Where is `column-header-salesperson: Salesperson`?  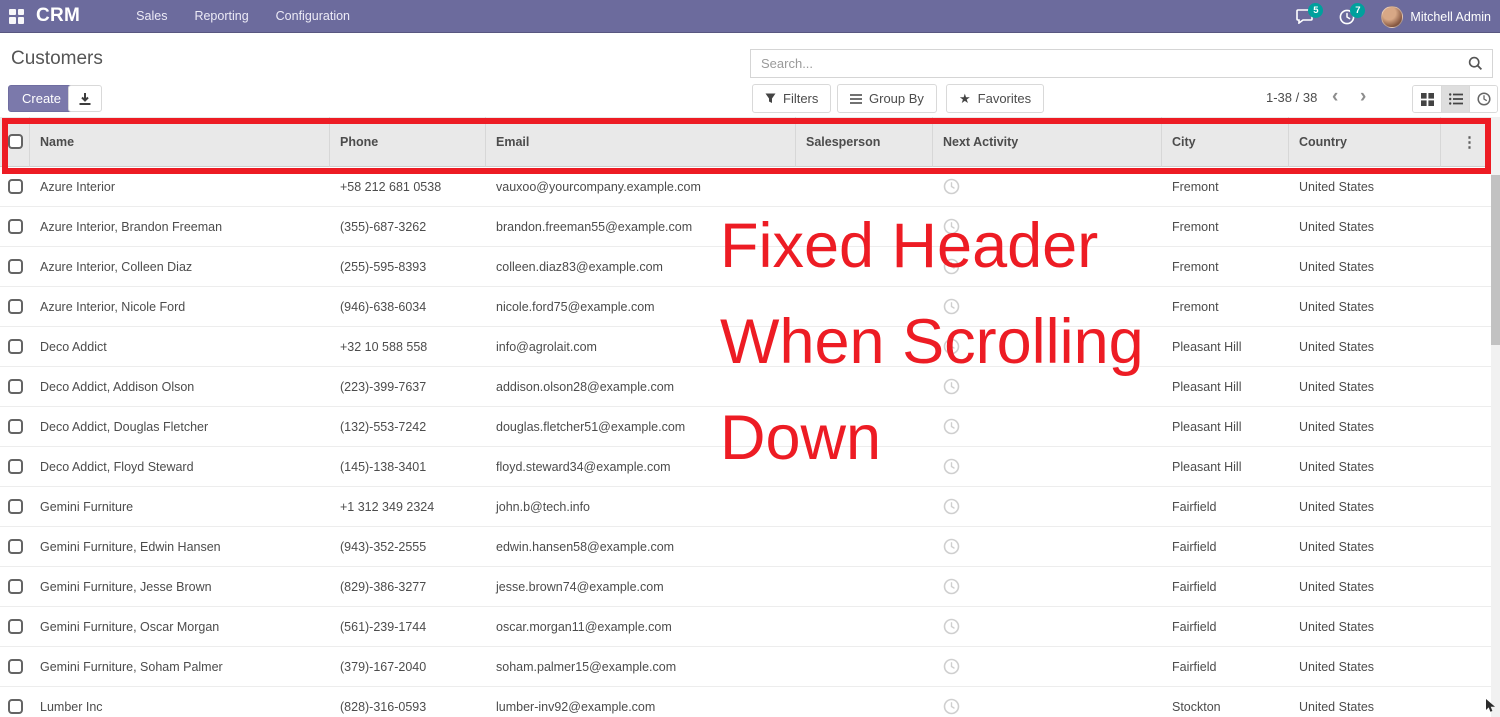 column-header-salesperson: Salesperson is located at coordinates (864, 142).